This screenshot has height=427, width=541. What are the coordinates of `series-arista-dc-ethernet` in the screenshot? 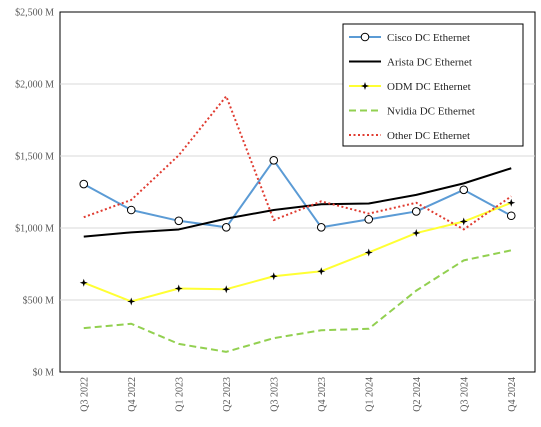 It's located at (297, 202).